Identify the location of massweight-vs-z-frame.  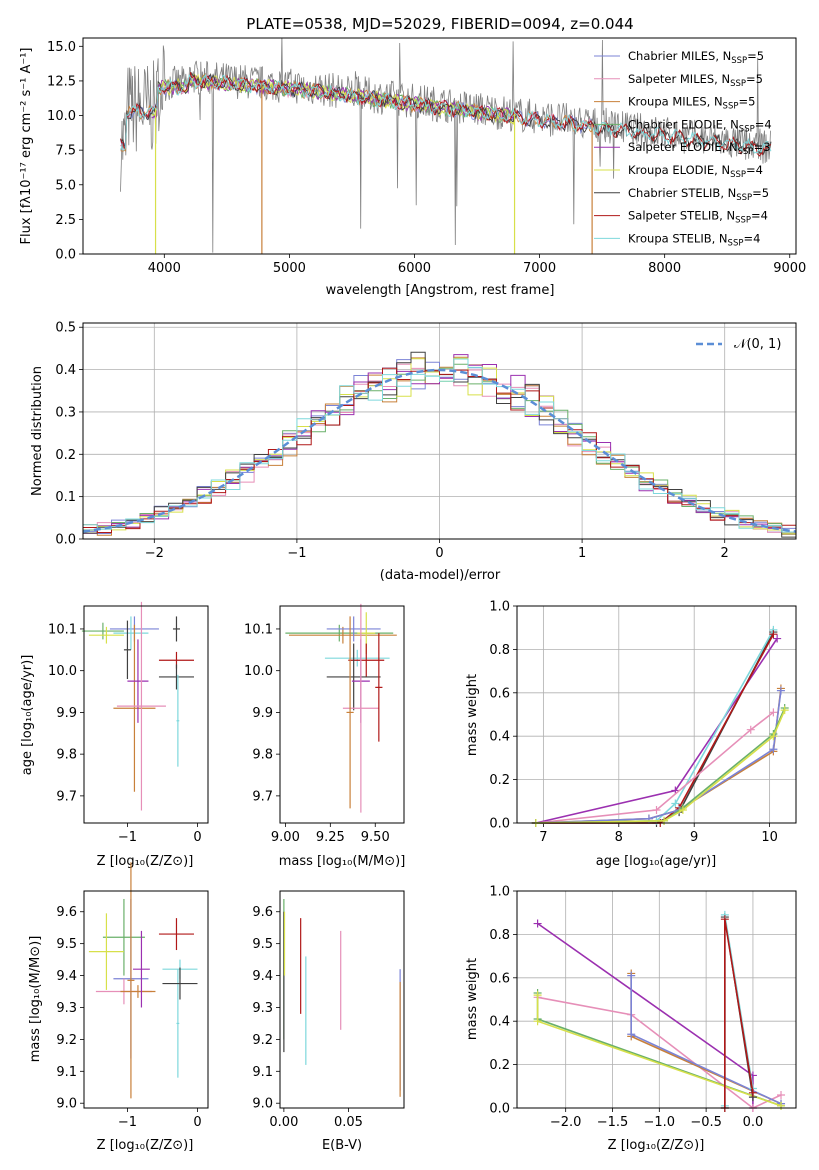
(656, 999).